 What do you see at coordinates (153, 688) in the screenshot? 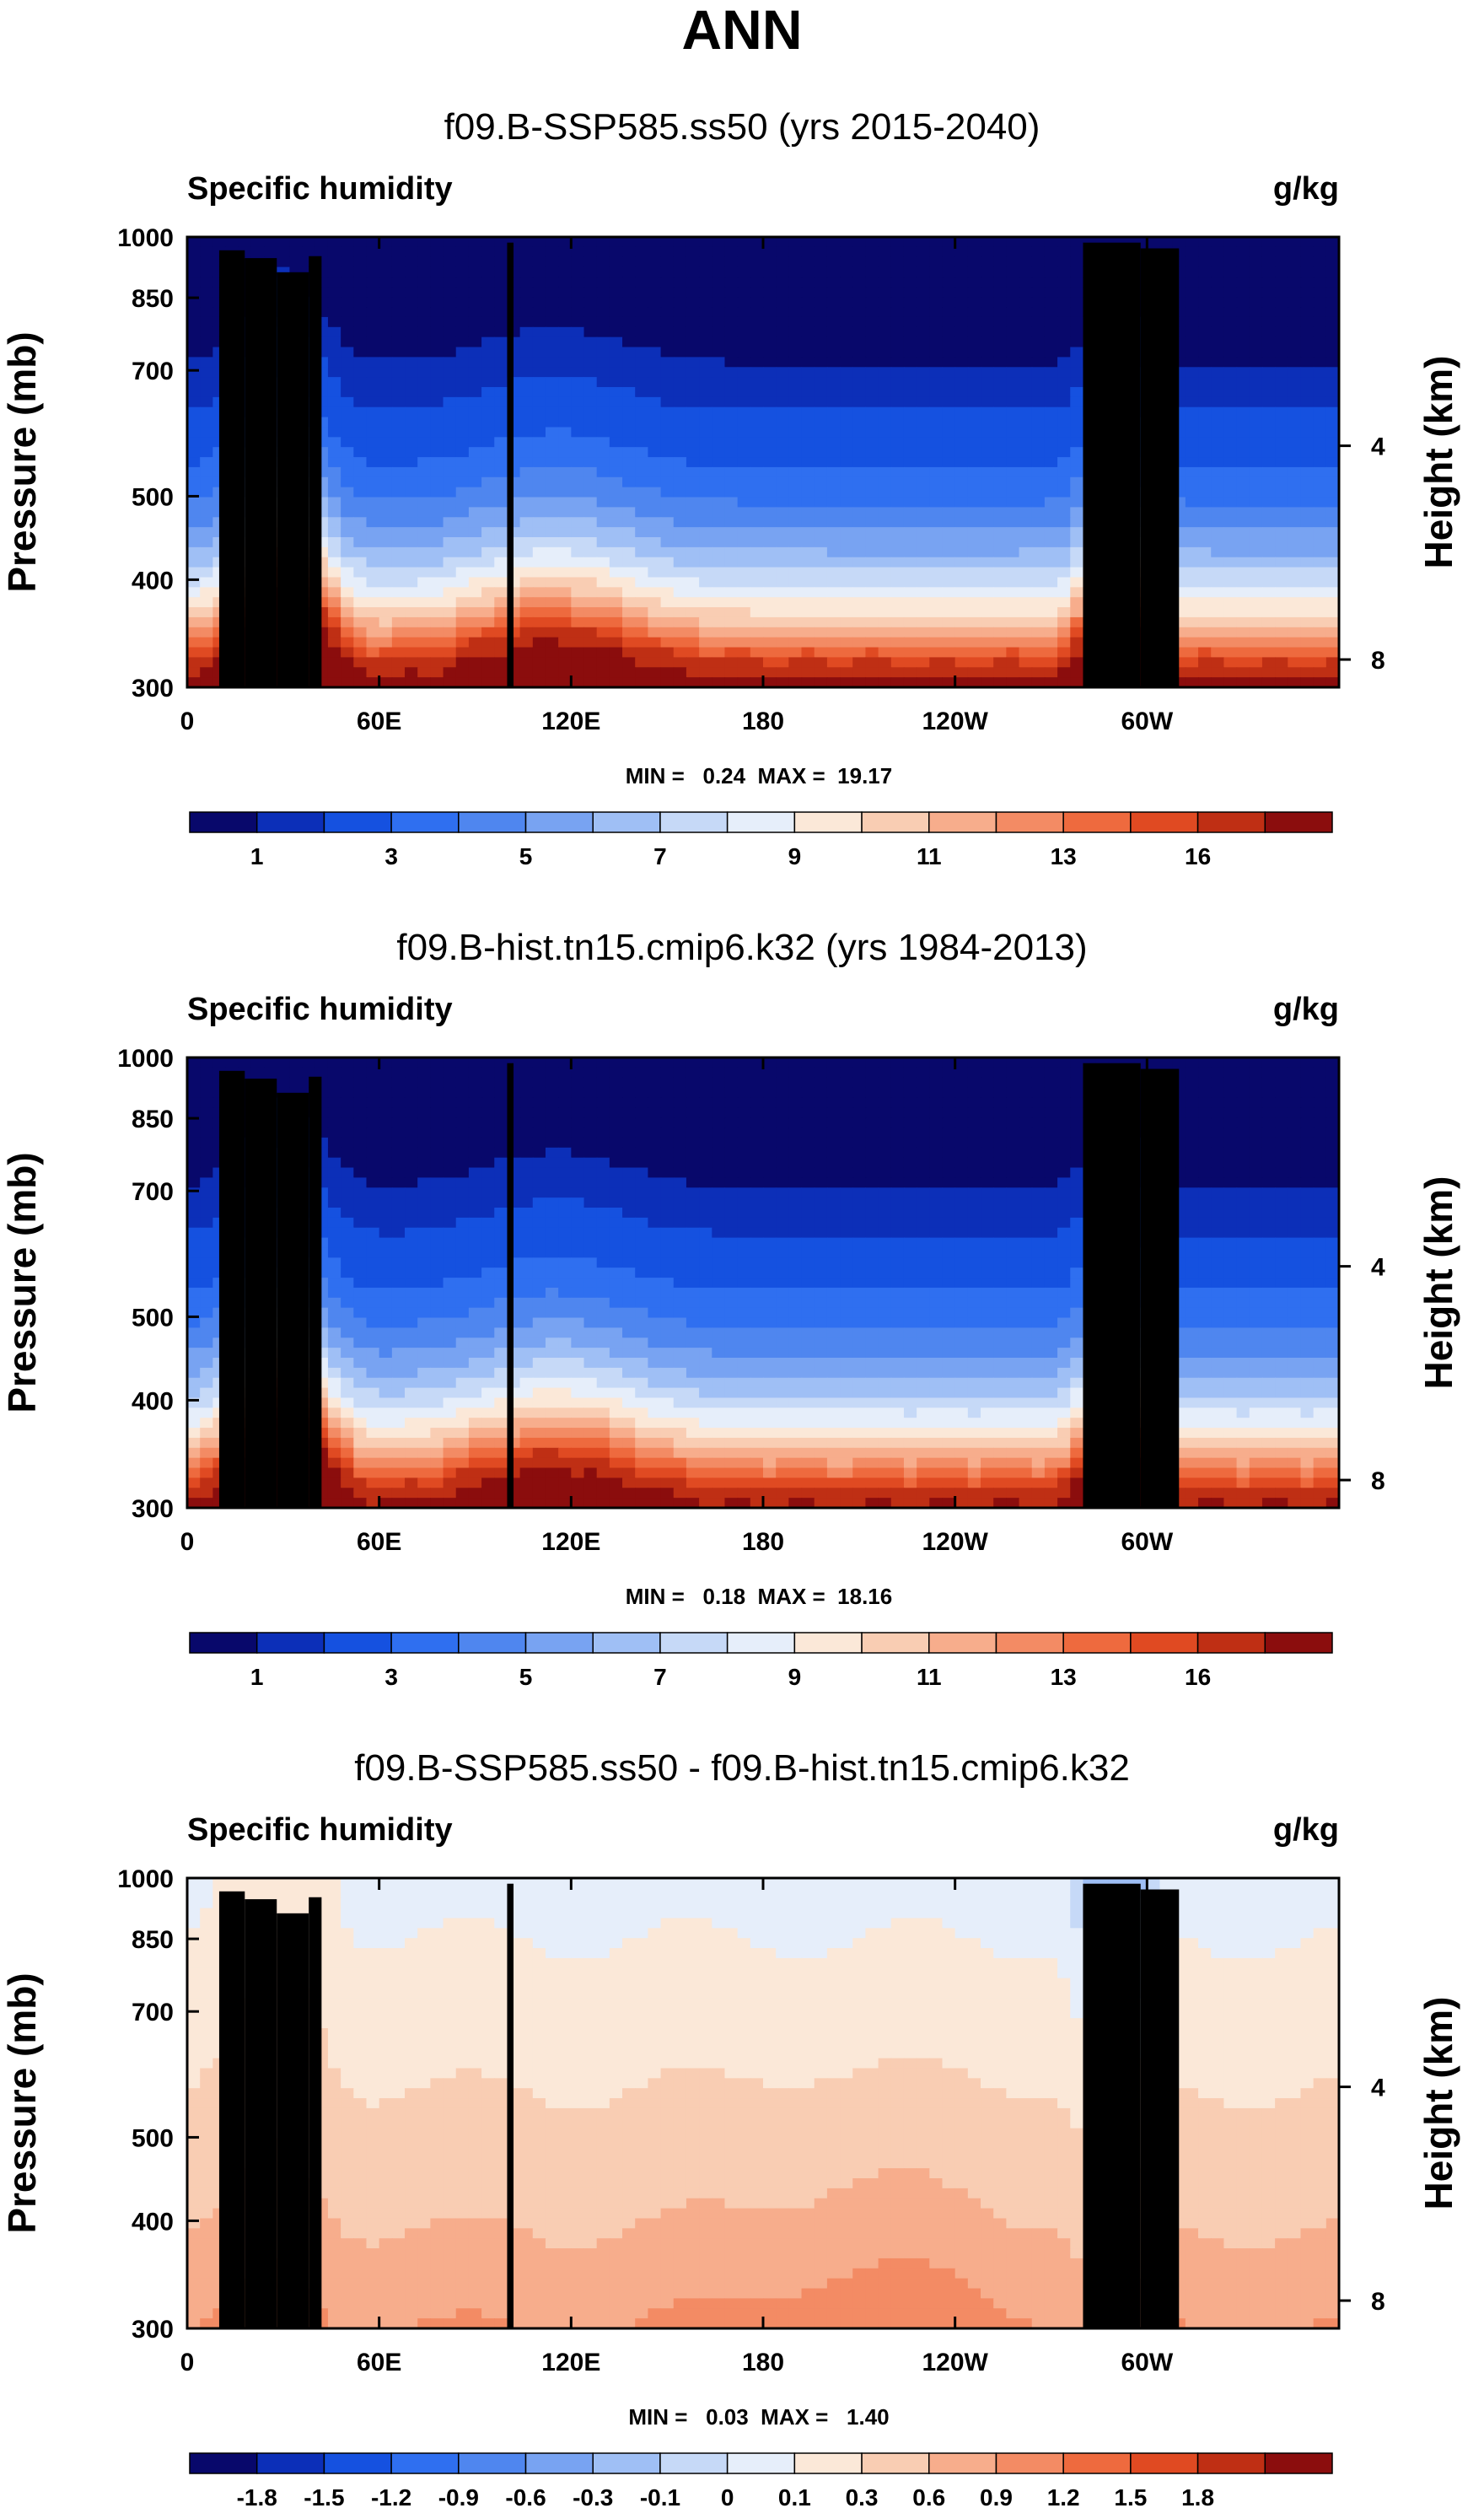
I see `y-tick-label: 300` at bounding box center [153, 688].